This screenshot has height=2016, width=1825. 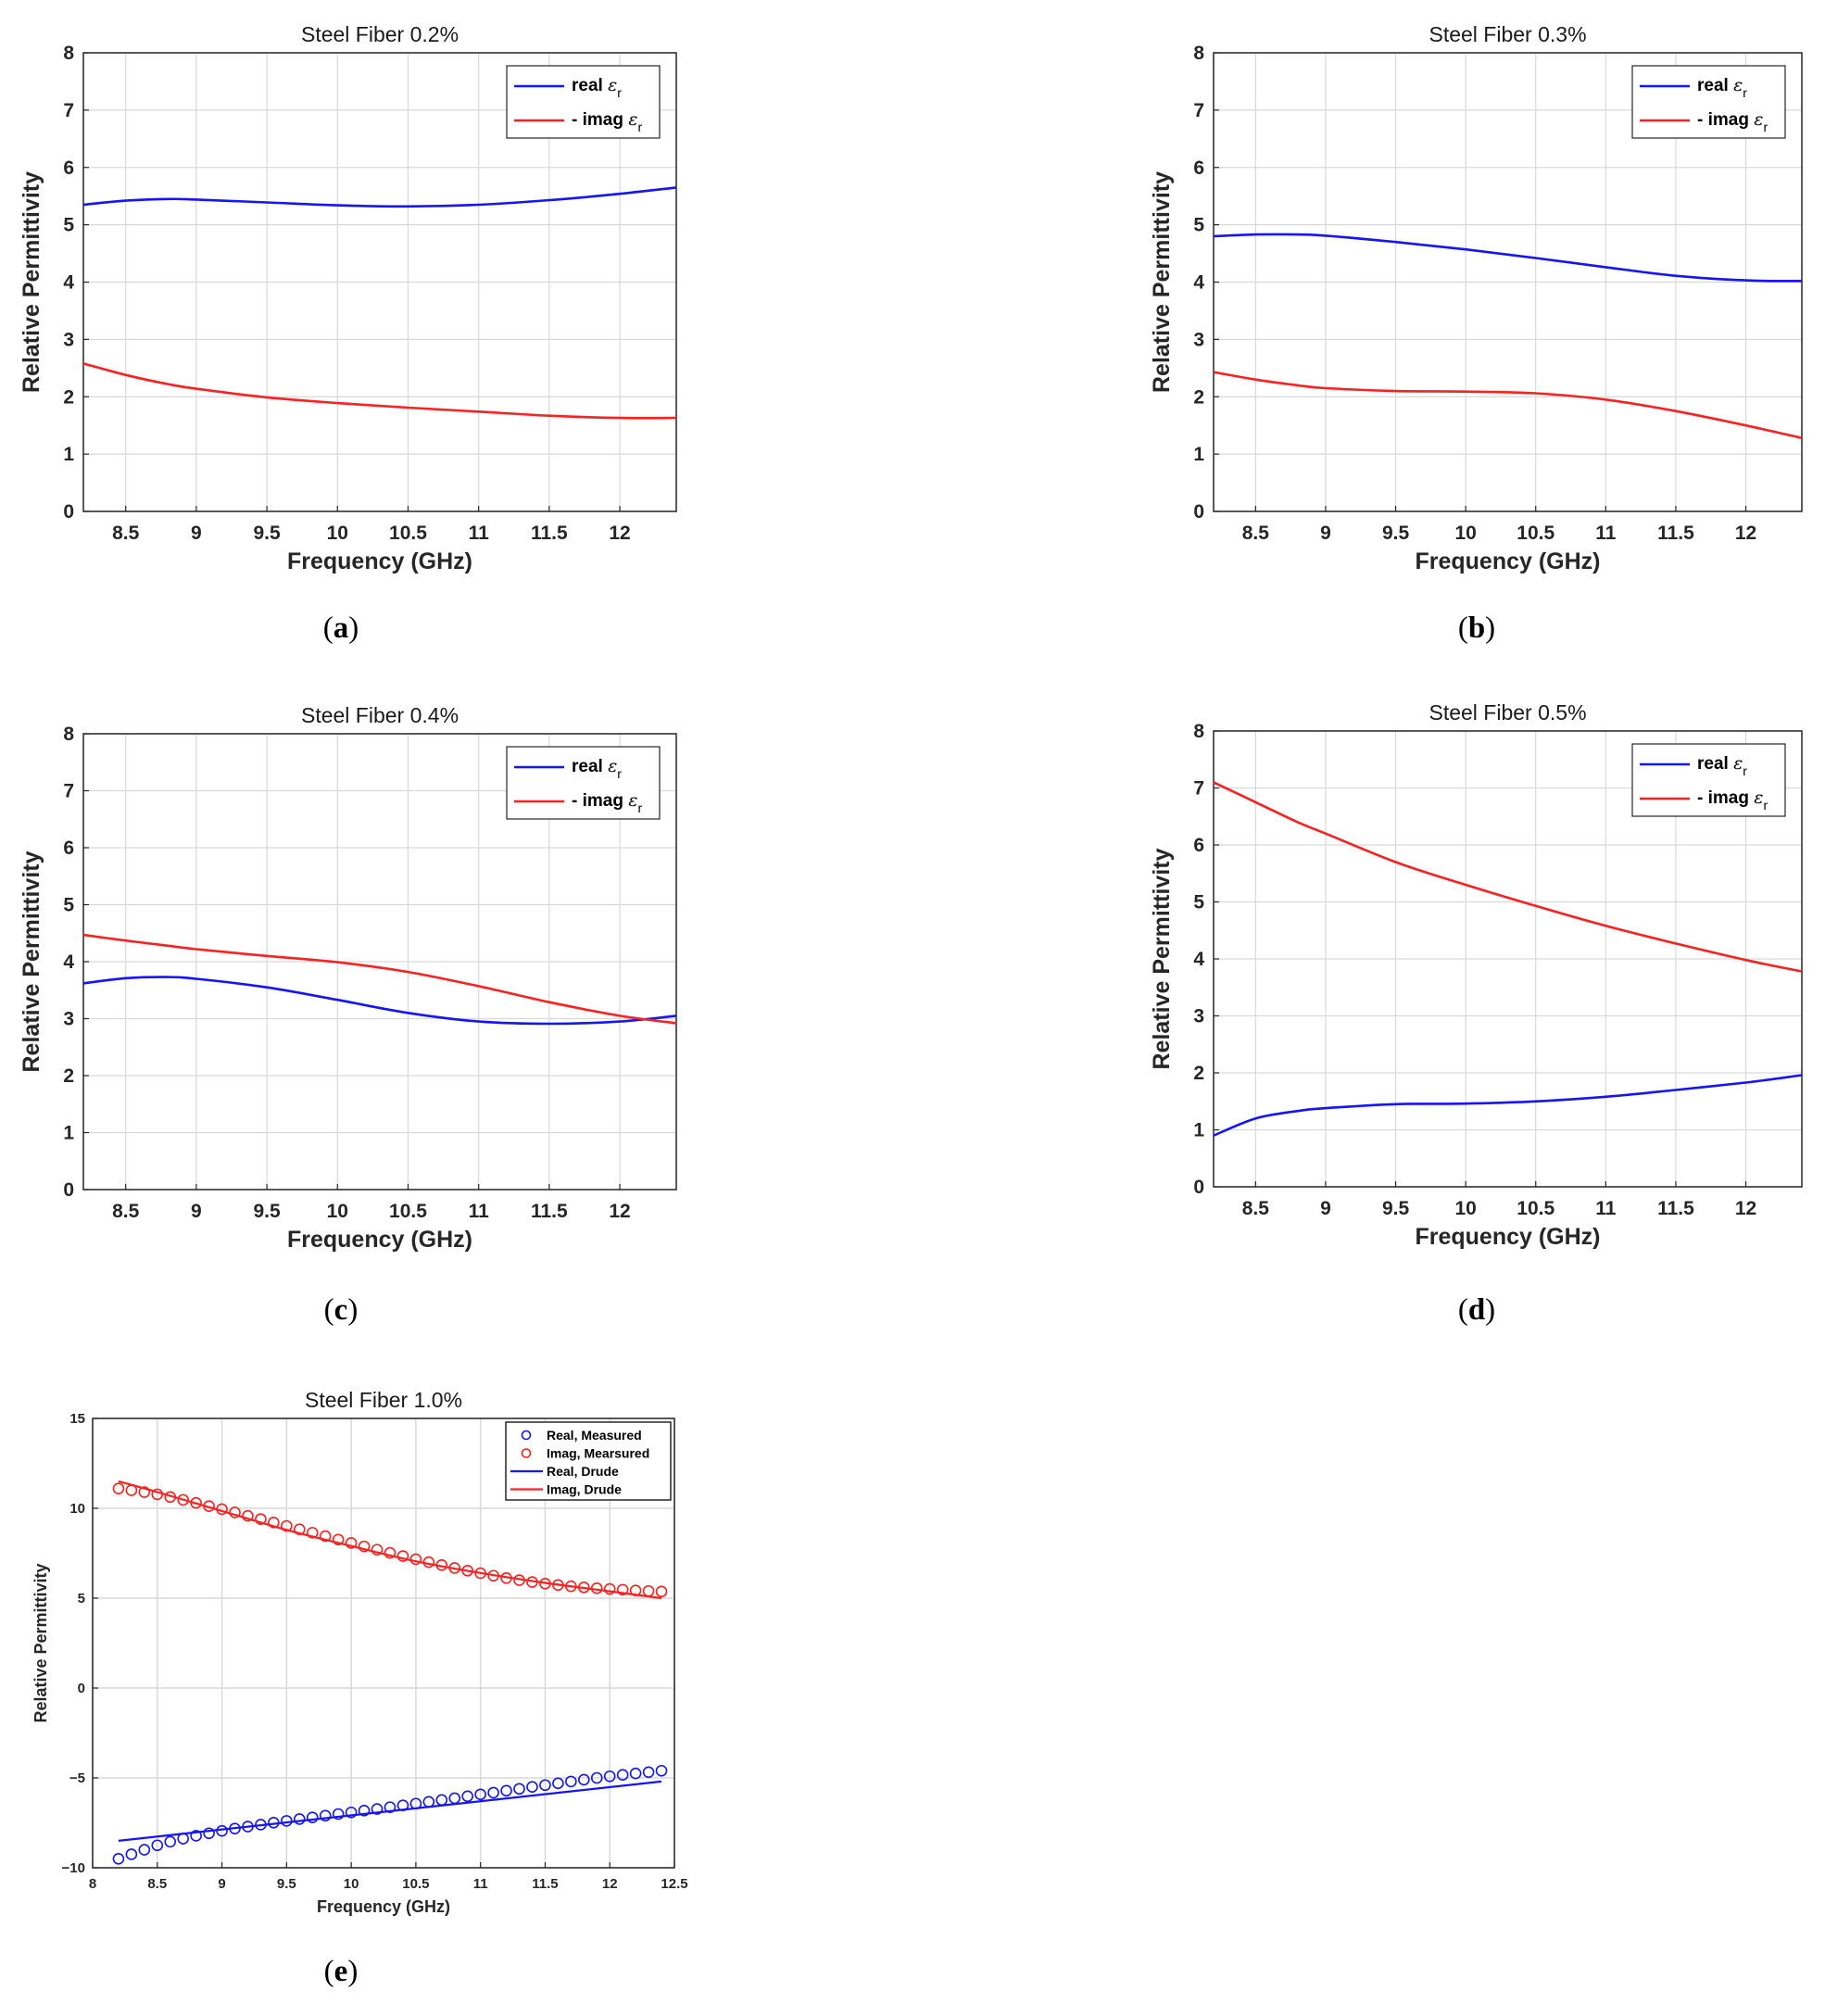 What do you see at coordinates (77, 1509) in the screenshot?
I see `y-tick-label: 10` at bounding box center [77, 1509].